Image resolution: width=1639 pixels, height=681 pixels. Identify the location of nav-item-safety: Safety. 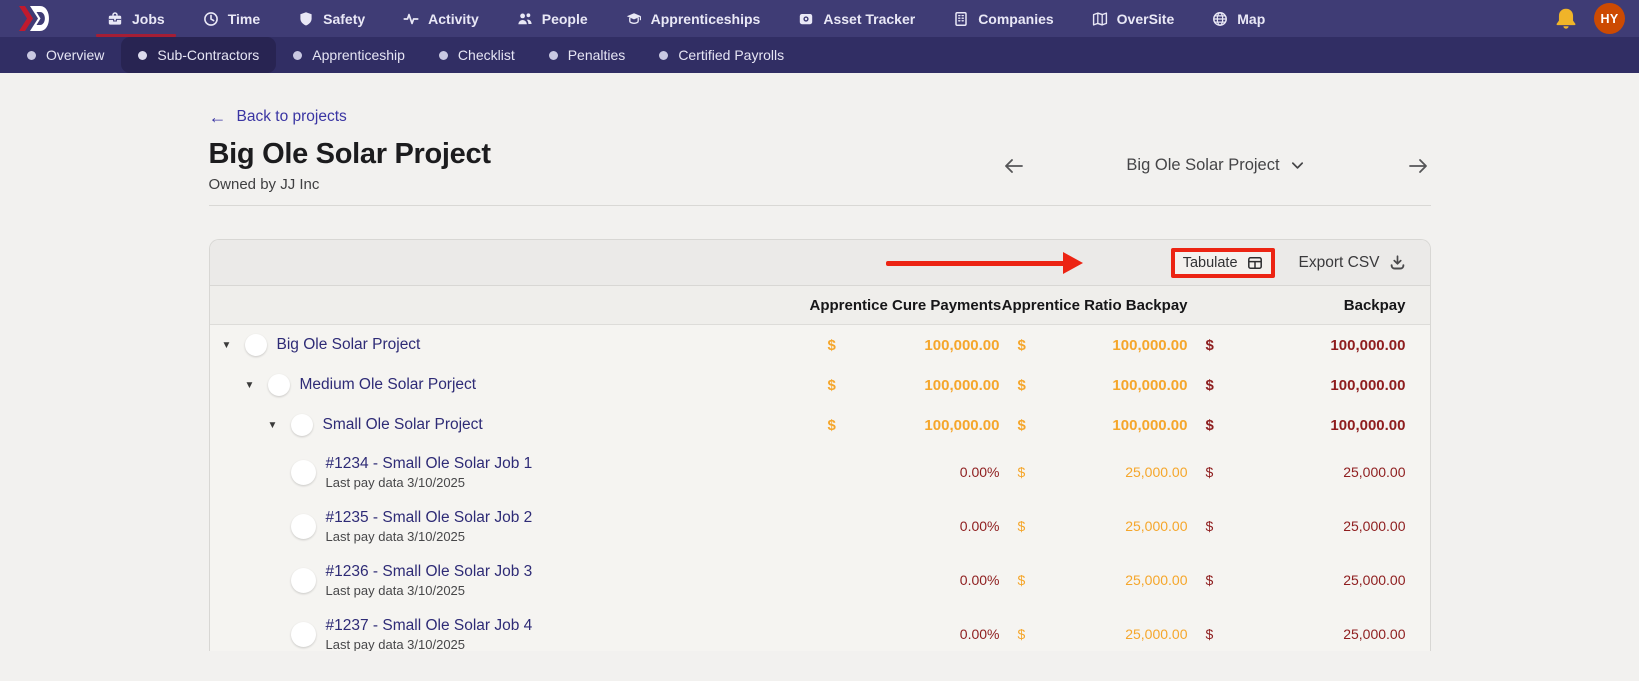
(331, 18).